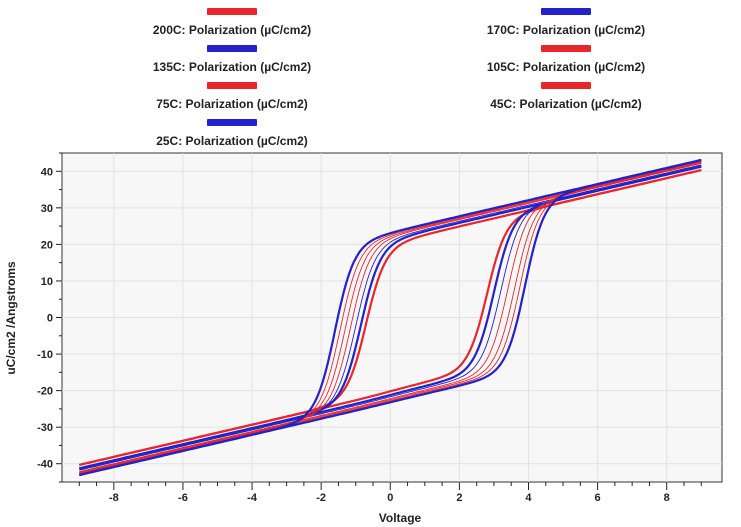  I want to click on y-axis-title: uC/cm2 /Angstroms, so click(11, 318).